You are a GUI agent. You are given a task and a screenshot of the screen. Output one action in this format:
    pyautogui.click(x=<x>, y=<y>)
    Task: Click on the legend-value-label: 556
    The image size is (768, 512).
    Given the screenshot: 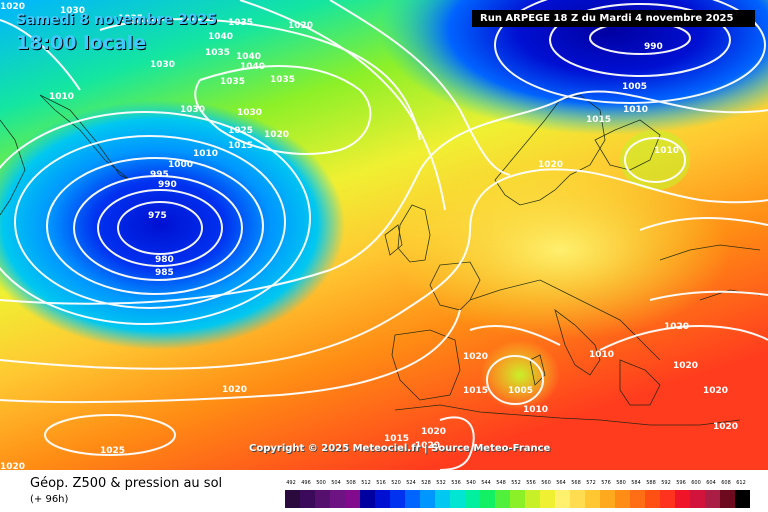 What is the action you would take?
    pyautogui.click(x=531, y=483)
    